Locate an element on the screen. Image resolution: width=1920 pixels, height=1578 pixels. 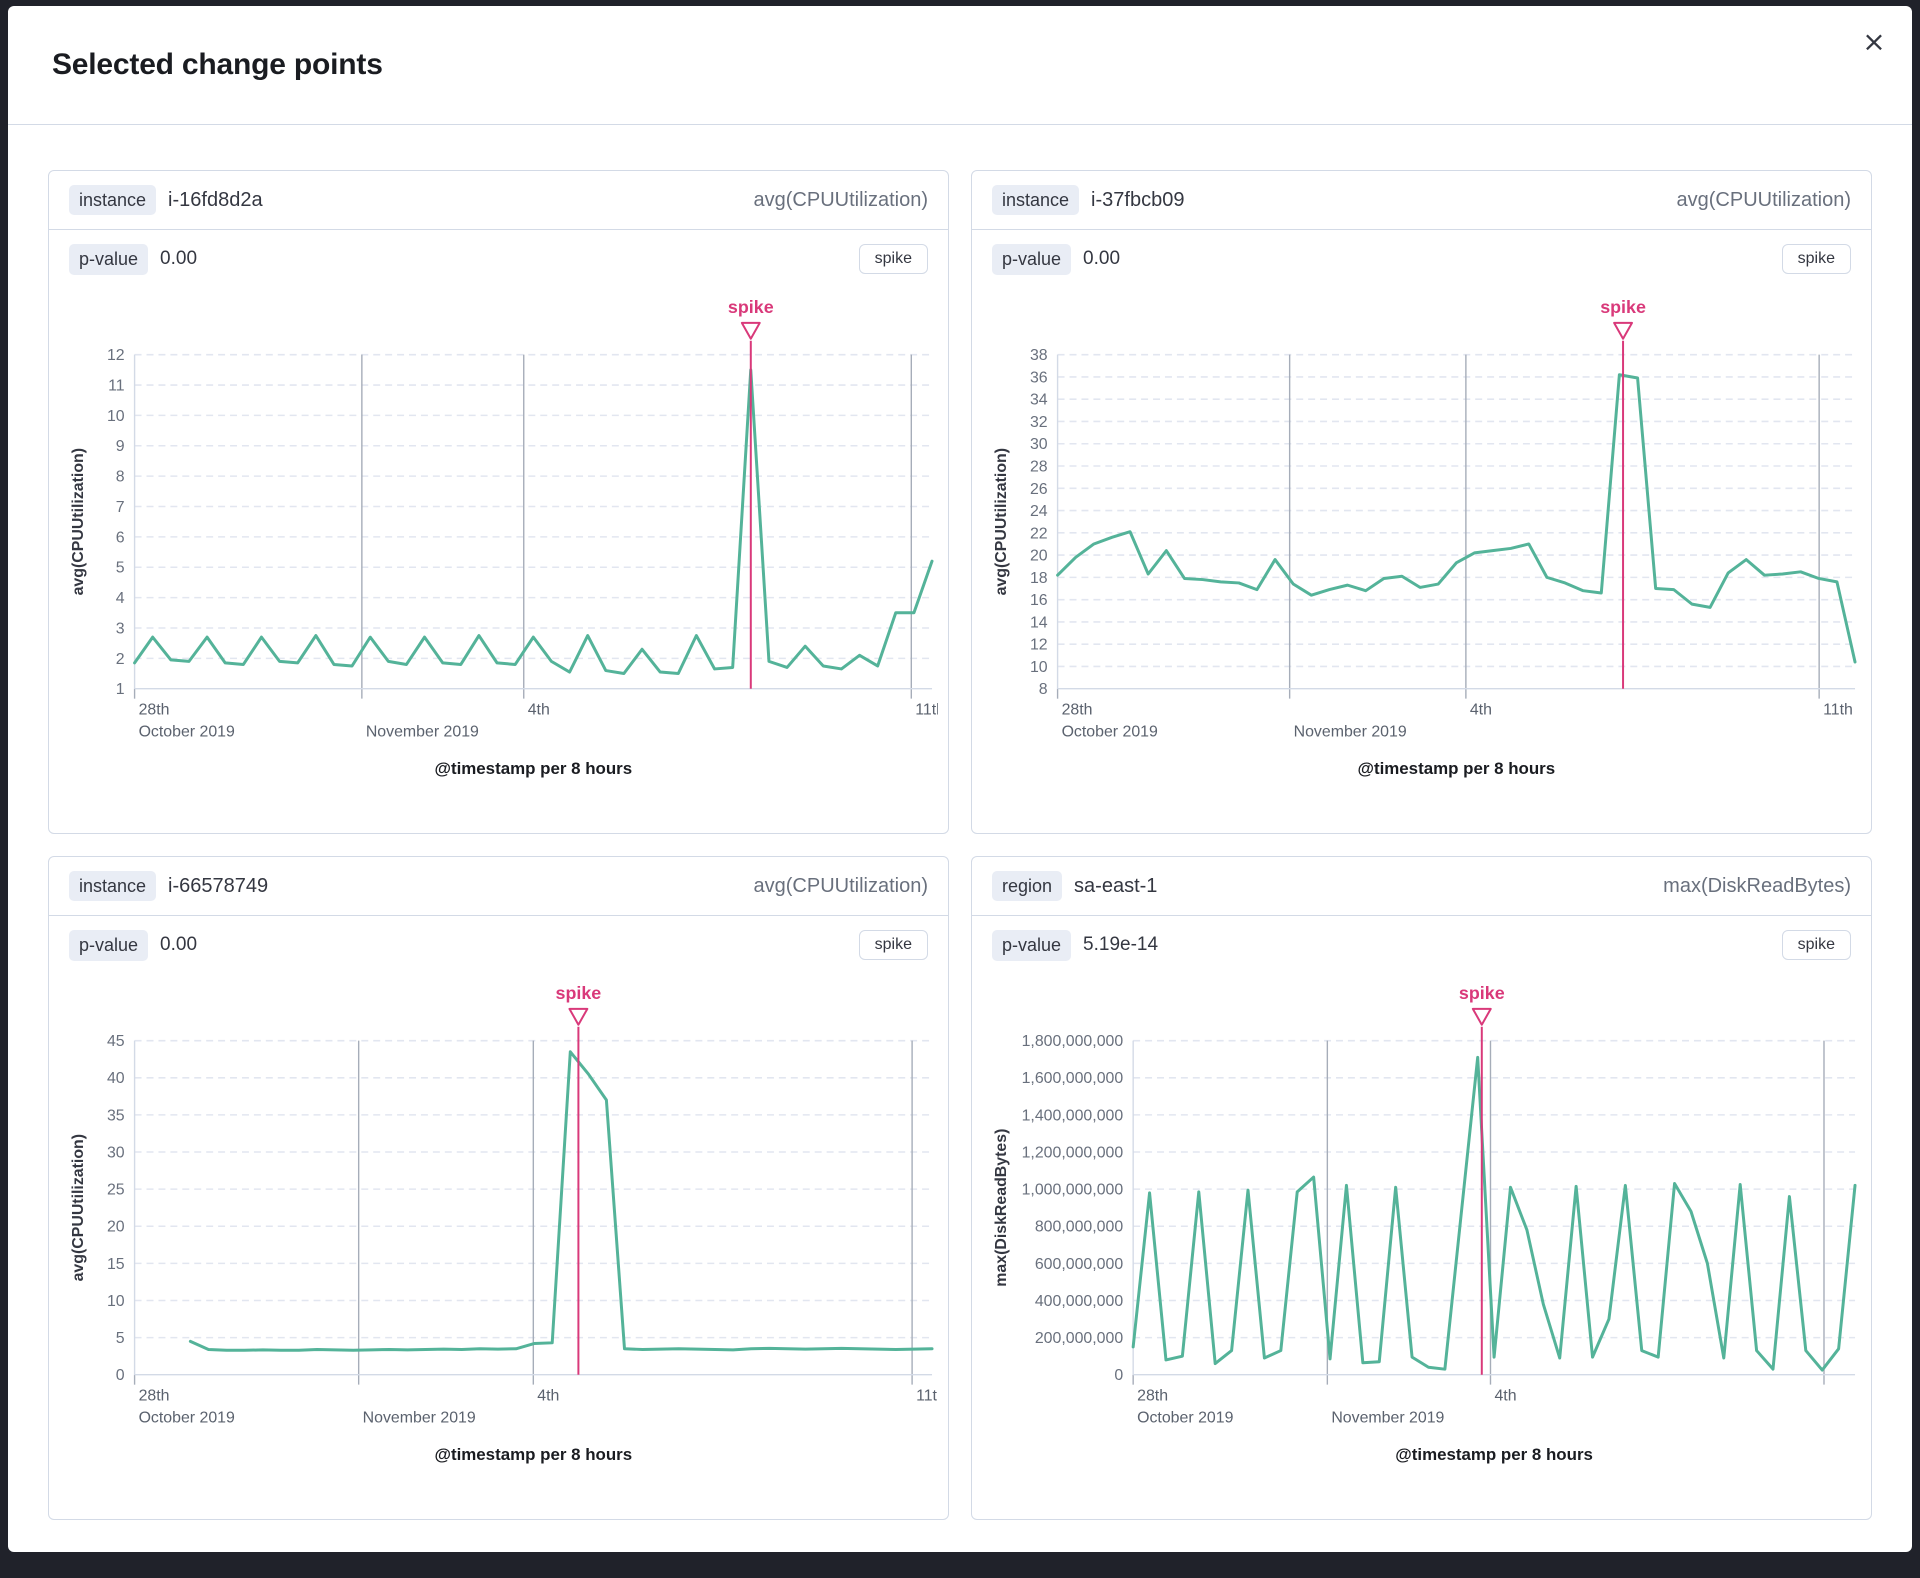
y-tick-label: 2 is located at coordinates (120, 658).